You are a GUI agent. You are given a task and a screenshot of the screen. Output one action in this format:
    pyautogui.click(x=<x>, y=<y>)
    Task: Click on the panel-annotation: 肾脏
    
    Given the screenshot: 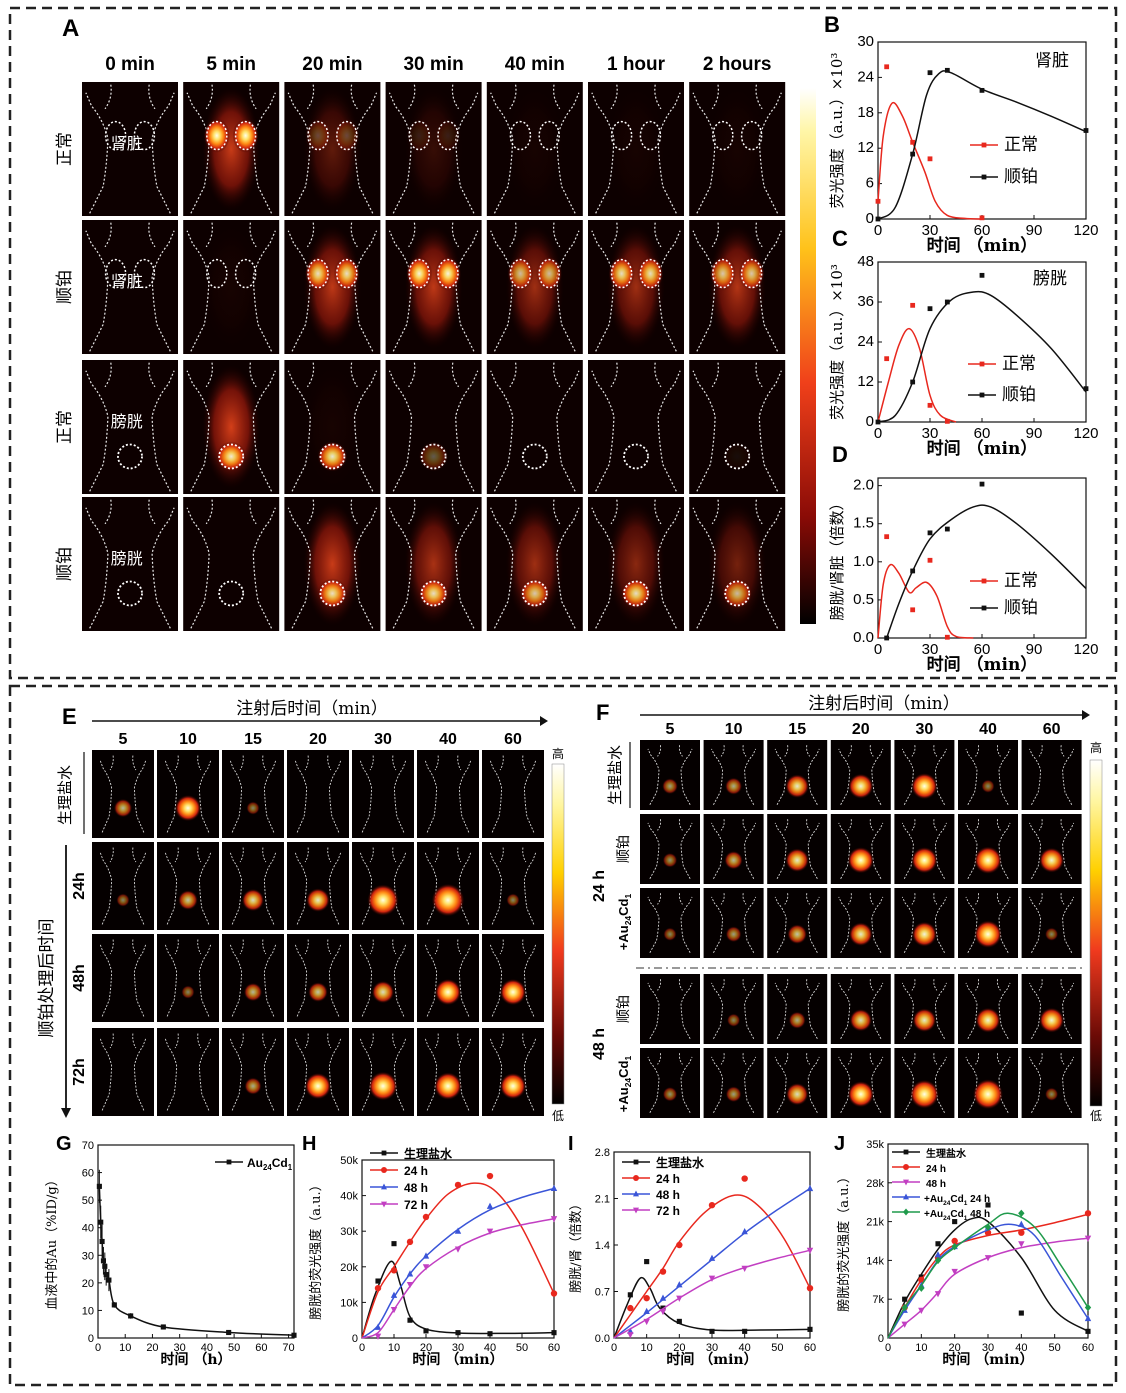 What is the action you would take?
    pyautogui.click(x=1052, y=61)
    